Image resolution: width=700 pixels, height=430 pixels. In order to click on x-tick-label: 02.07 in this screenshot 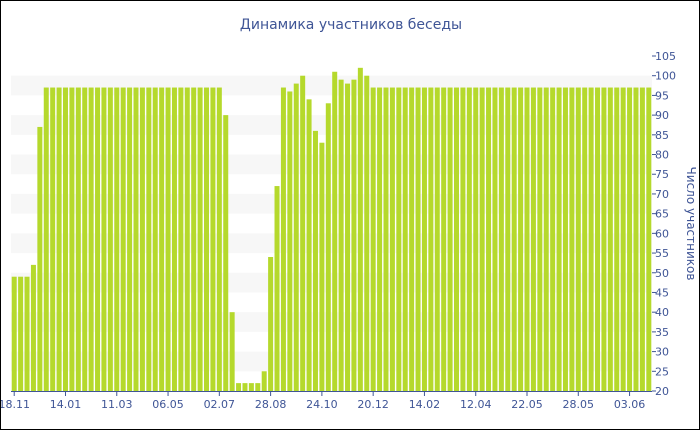, I will do `click(220, 404)`.